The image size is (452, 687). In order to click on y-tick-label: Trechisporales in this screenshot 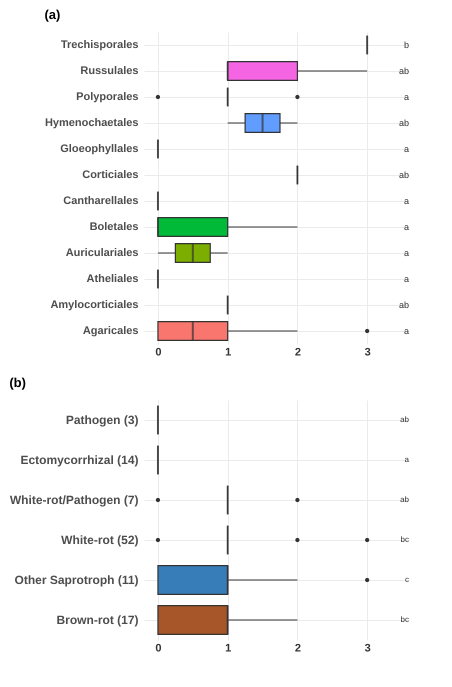, I will do `click(99, 45)`.